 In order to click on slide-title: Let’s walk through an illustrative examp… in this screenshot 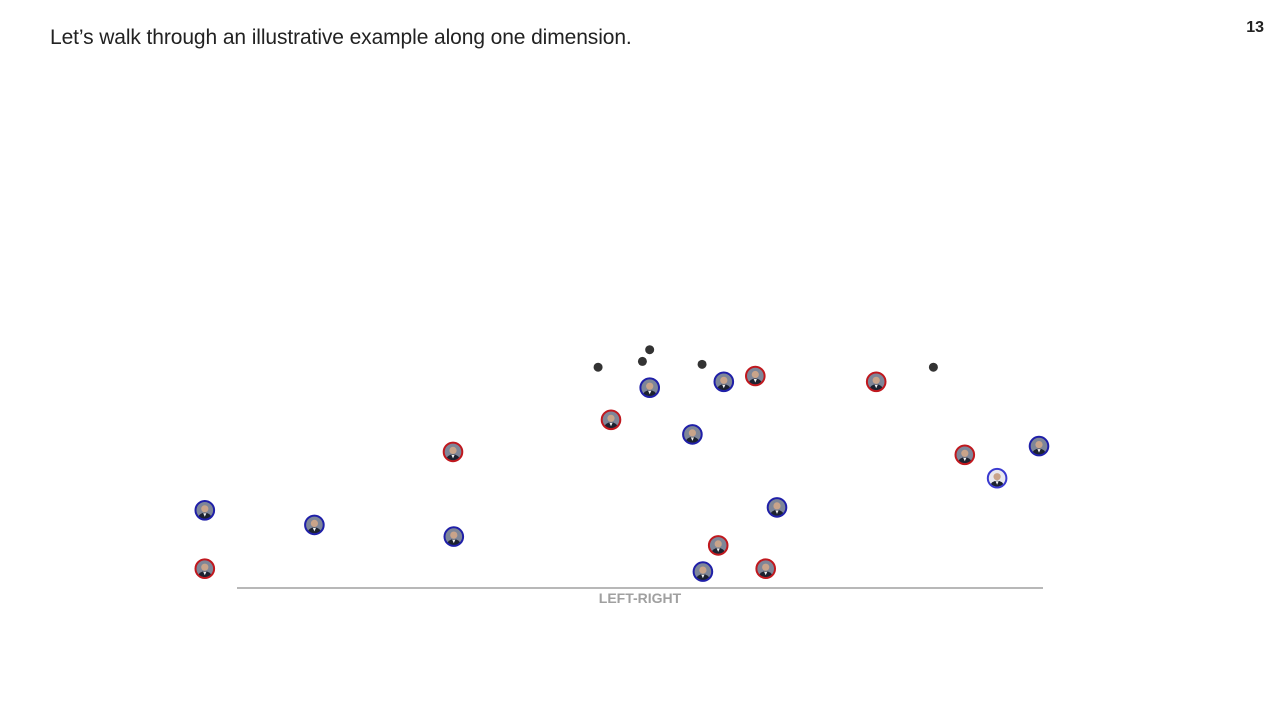, I will do `click(341, 37)`.